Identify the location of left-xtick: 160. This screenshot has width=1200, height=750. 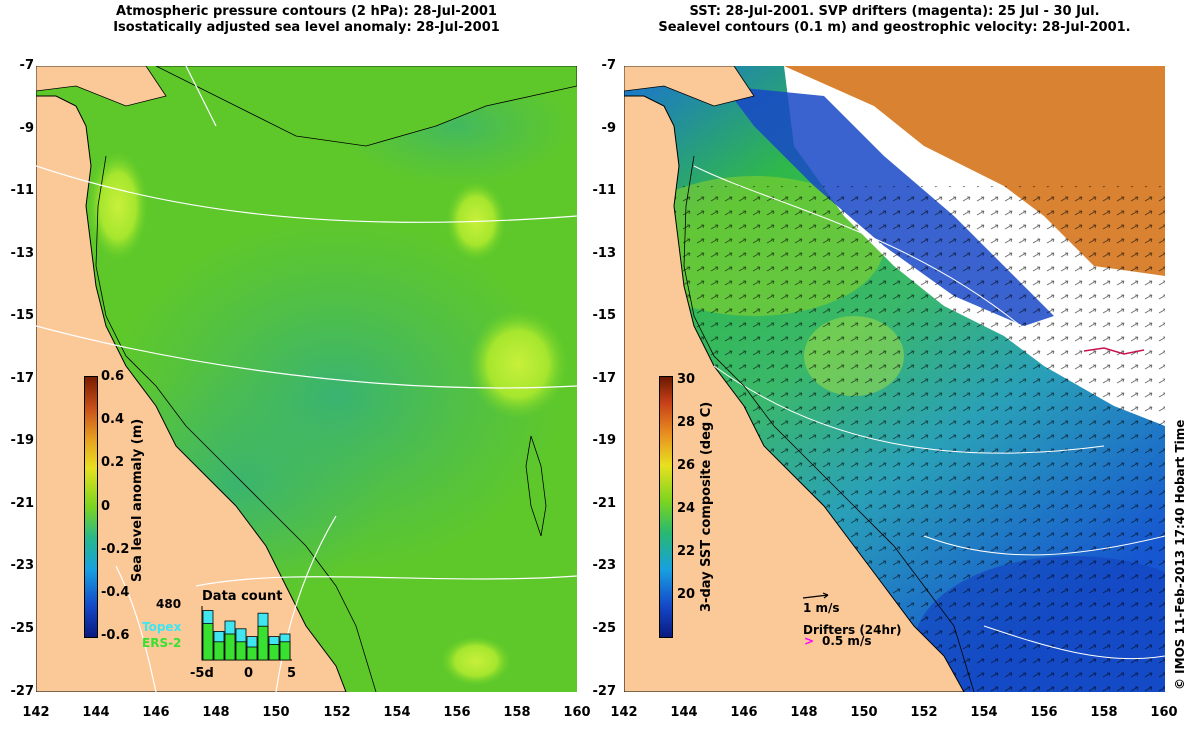
(577, 712).